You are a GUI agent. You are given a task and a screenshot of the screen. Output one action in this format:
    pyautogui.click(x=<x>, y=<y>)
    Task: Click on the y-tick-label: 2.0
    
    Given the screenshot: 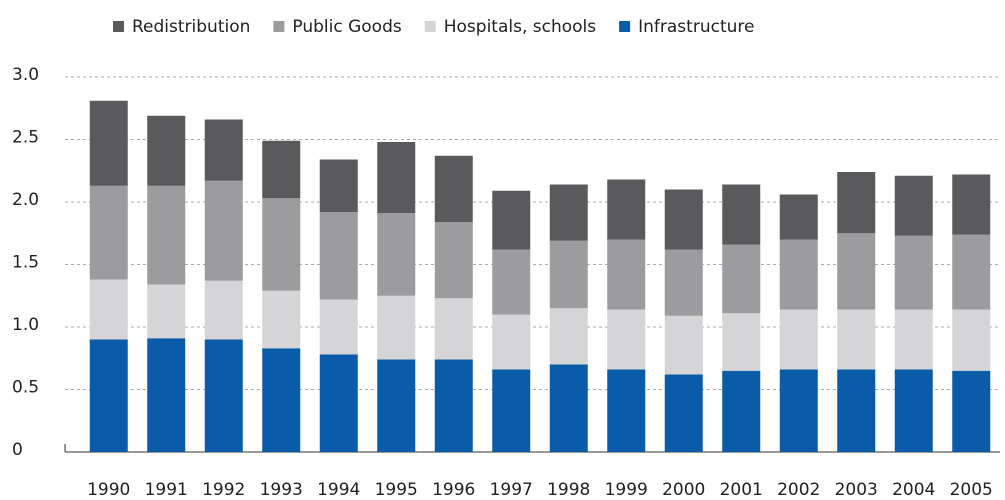 What is the action you would take?
    pyautogui.click(x=25, y=200)
    